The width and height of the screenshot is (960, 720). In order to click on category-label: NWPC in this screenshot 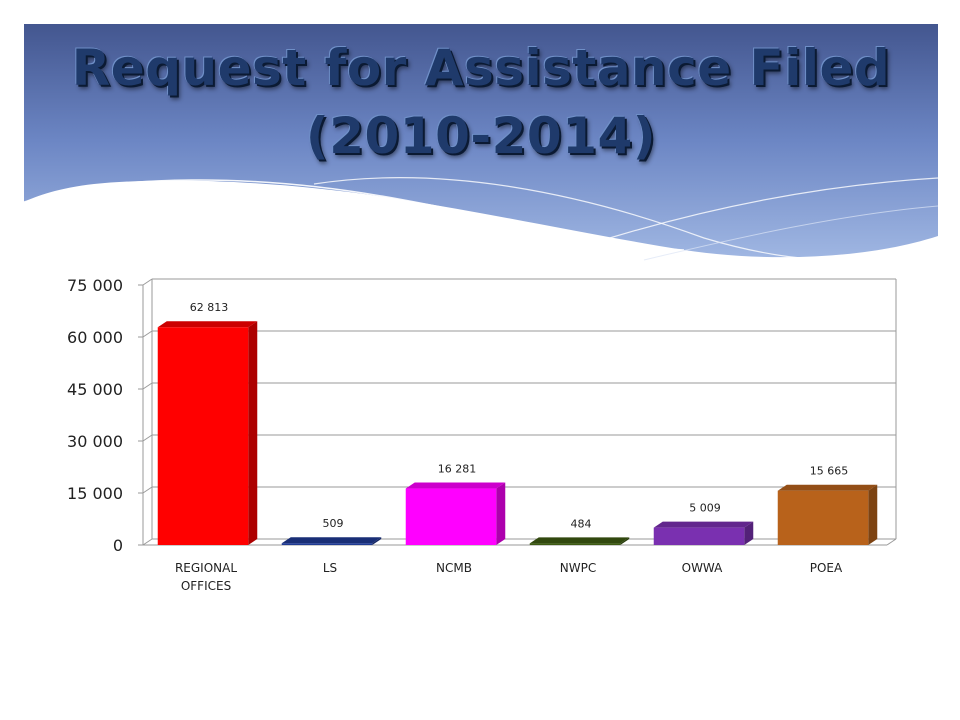, I will do `click(578, 568)`.